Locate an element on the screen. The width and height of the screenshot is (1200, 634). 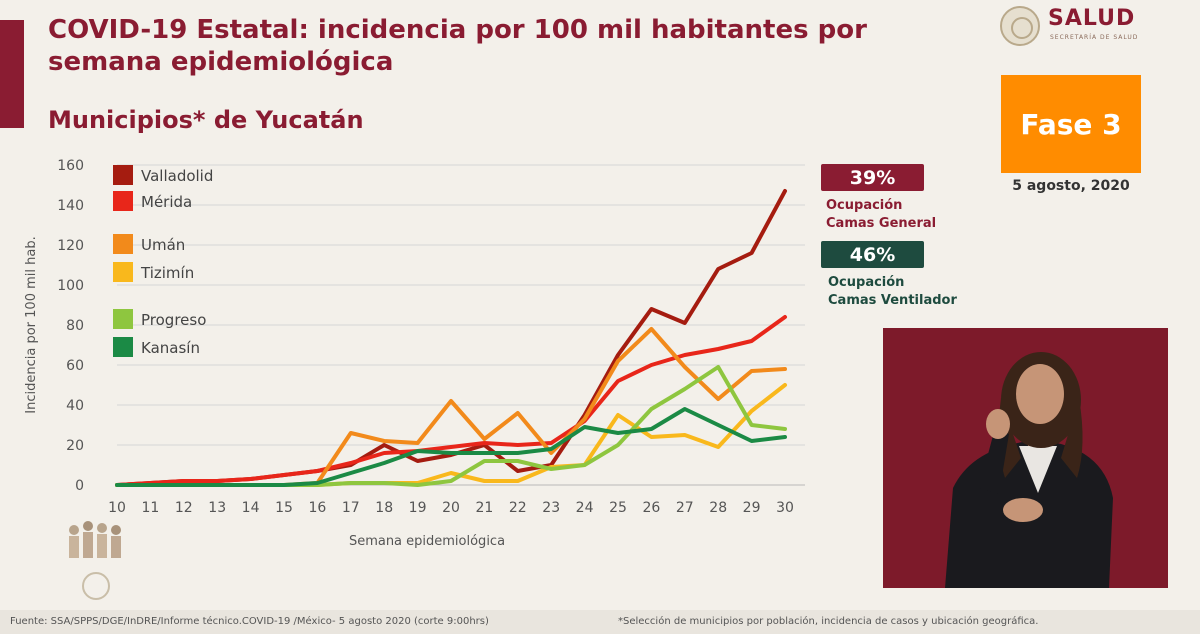
general-occupancy-badge: 39% is located at coordinates (872, 177).